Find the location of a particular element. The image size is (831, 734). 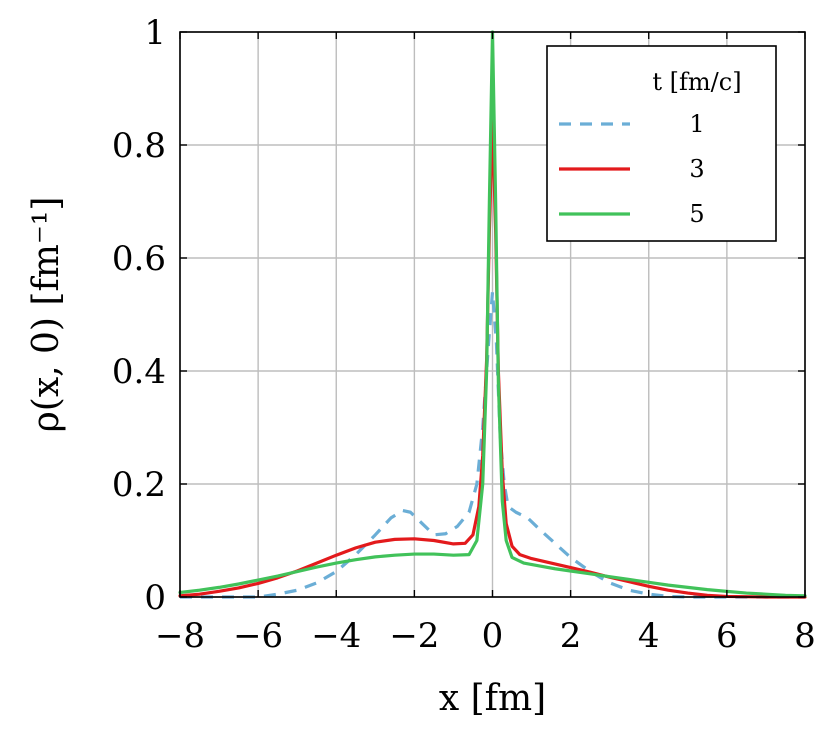

x-tick-label: −4 is located at coordinates (336, 636).